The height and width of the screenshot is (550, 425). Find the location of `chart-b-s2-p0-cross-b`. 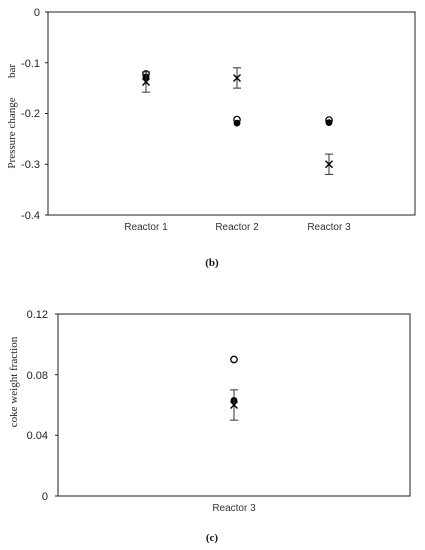

chart-b-s2-p0-cross-b is located at coordinates (146, 82).